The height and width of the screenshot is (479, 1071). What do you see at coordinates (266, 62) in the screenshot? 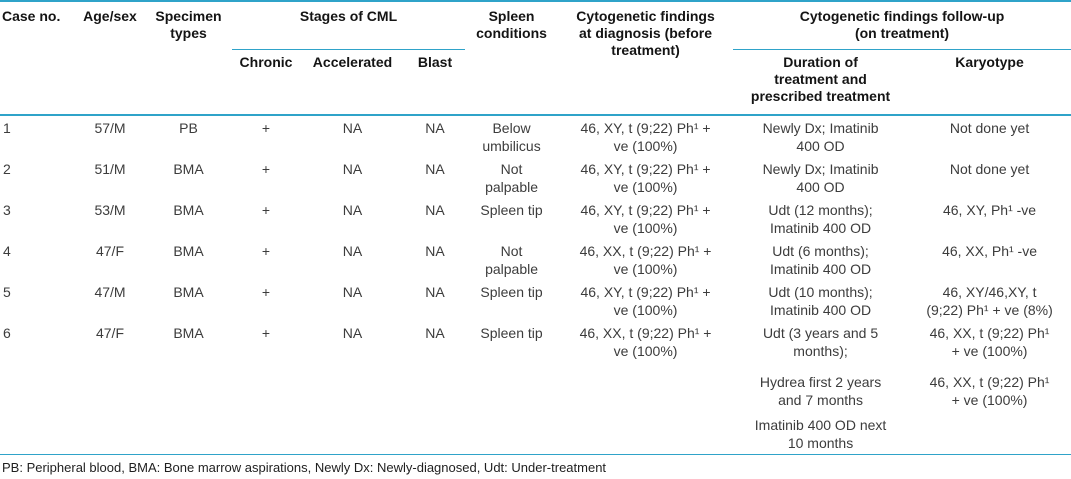
I see `col-header-chronic: Chronic` at bounding box center [266, 62].